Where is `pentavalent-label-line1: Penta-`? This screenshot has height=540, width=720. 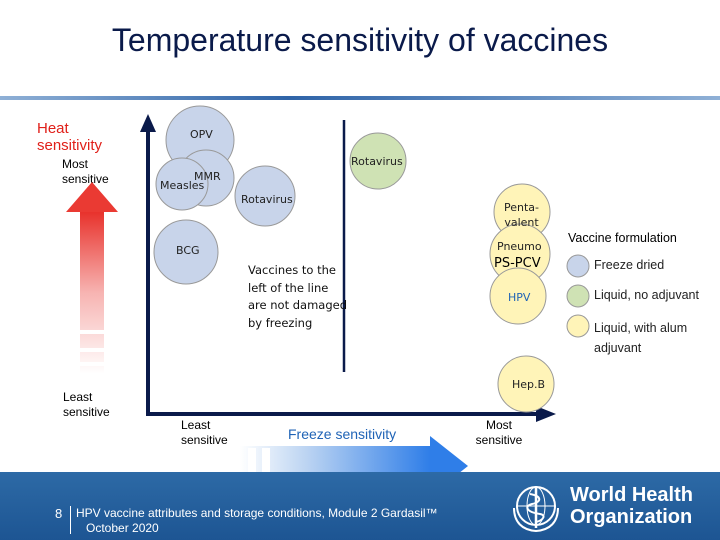
pentavalent-label-line1: Penta- is located at coordinates (522, 207).